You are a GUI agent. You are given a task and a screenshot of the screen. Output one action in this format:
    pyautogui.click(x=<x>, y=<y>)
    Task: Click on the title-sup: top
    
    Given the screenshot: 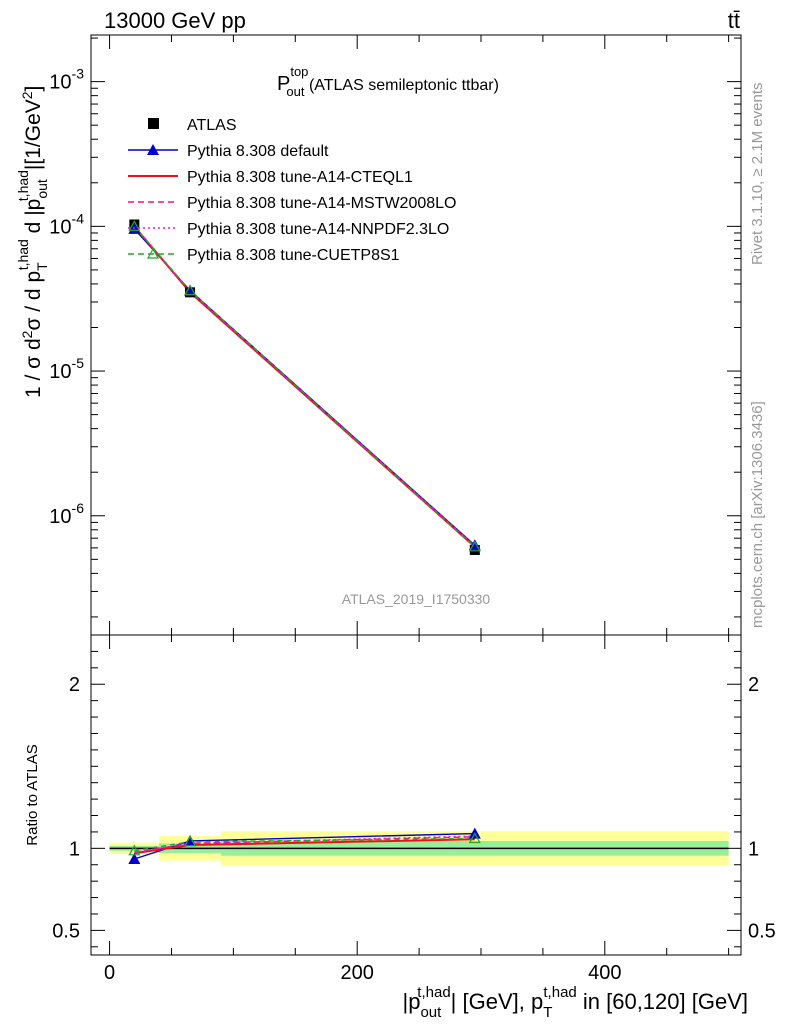 What is the action you would take?
    pyautogui.click(x=299, y=71)
    